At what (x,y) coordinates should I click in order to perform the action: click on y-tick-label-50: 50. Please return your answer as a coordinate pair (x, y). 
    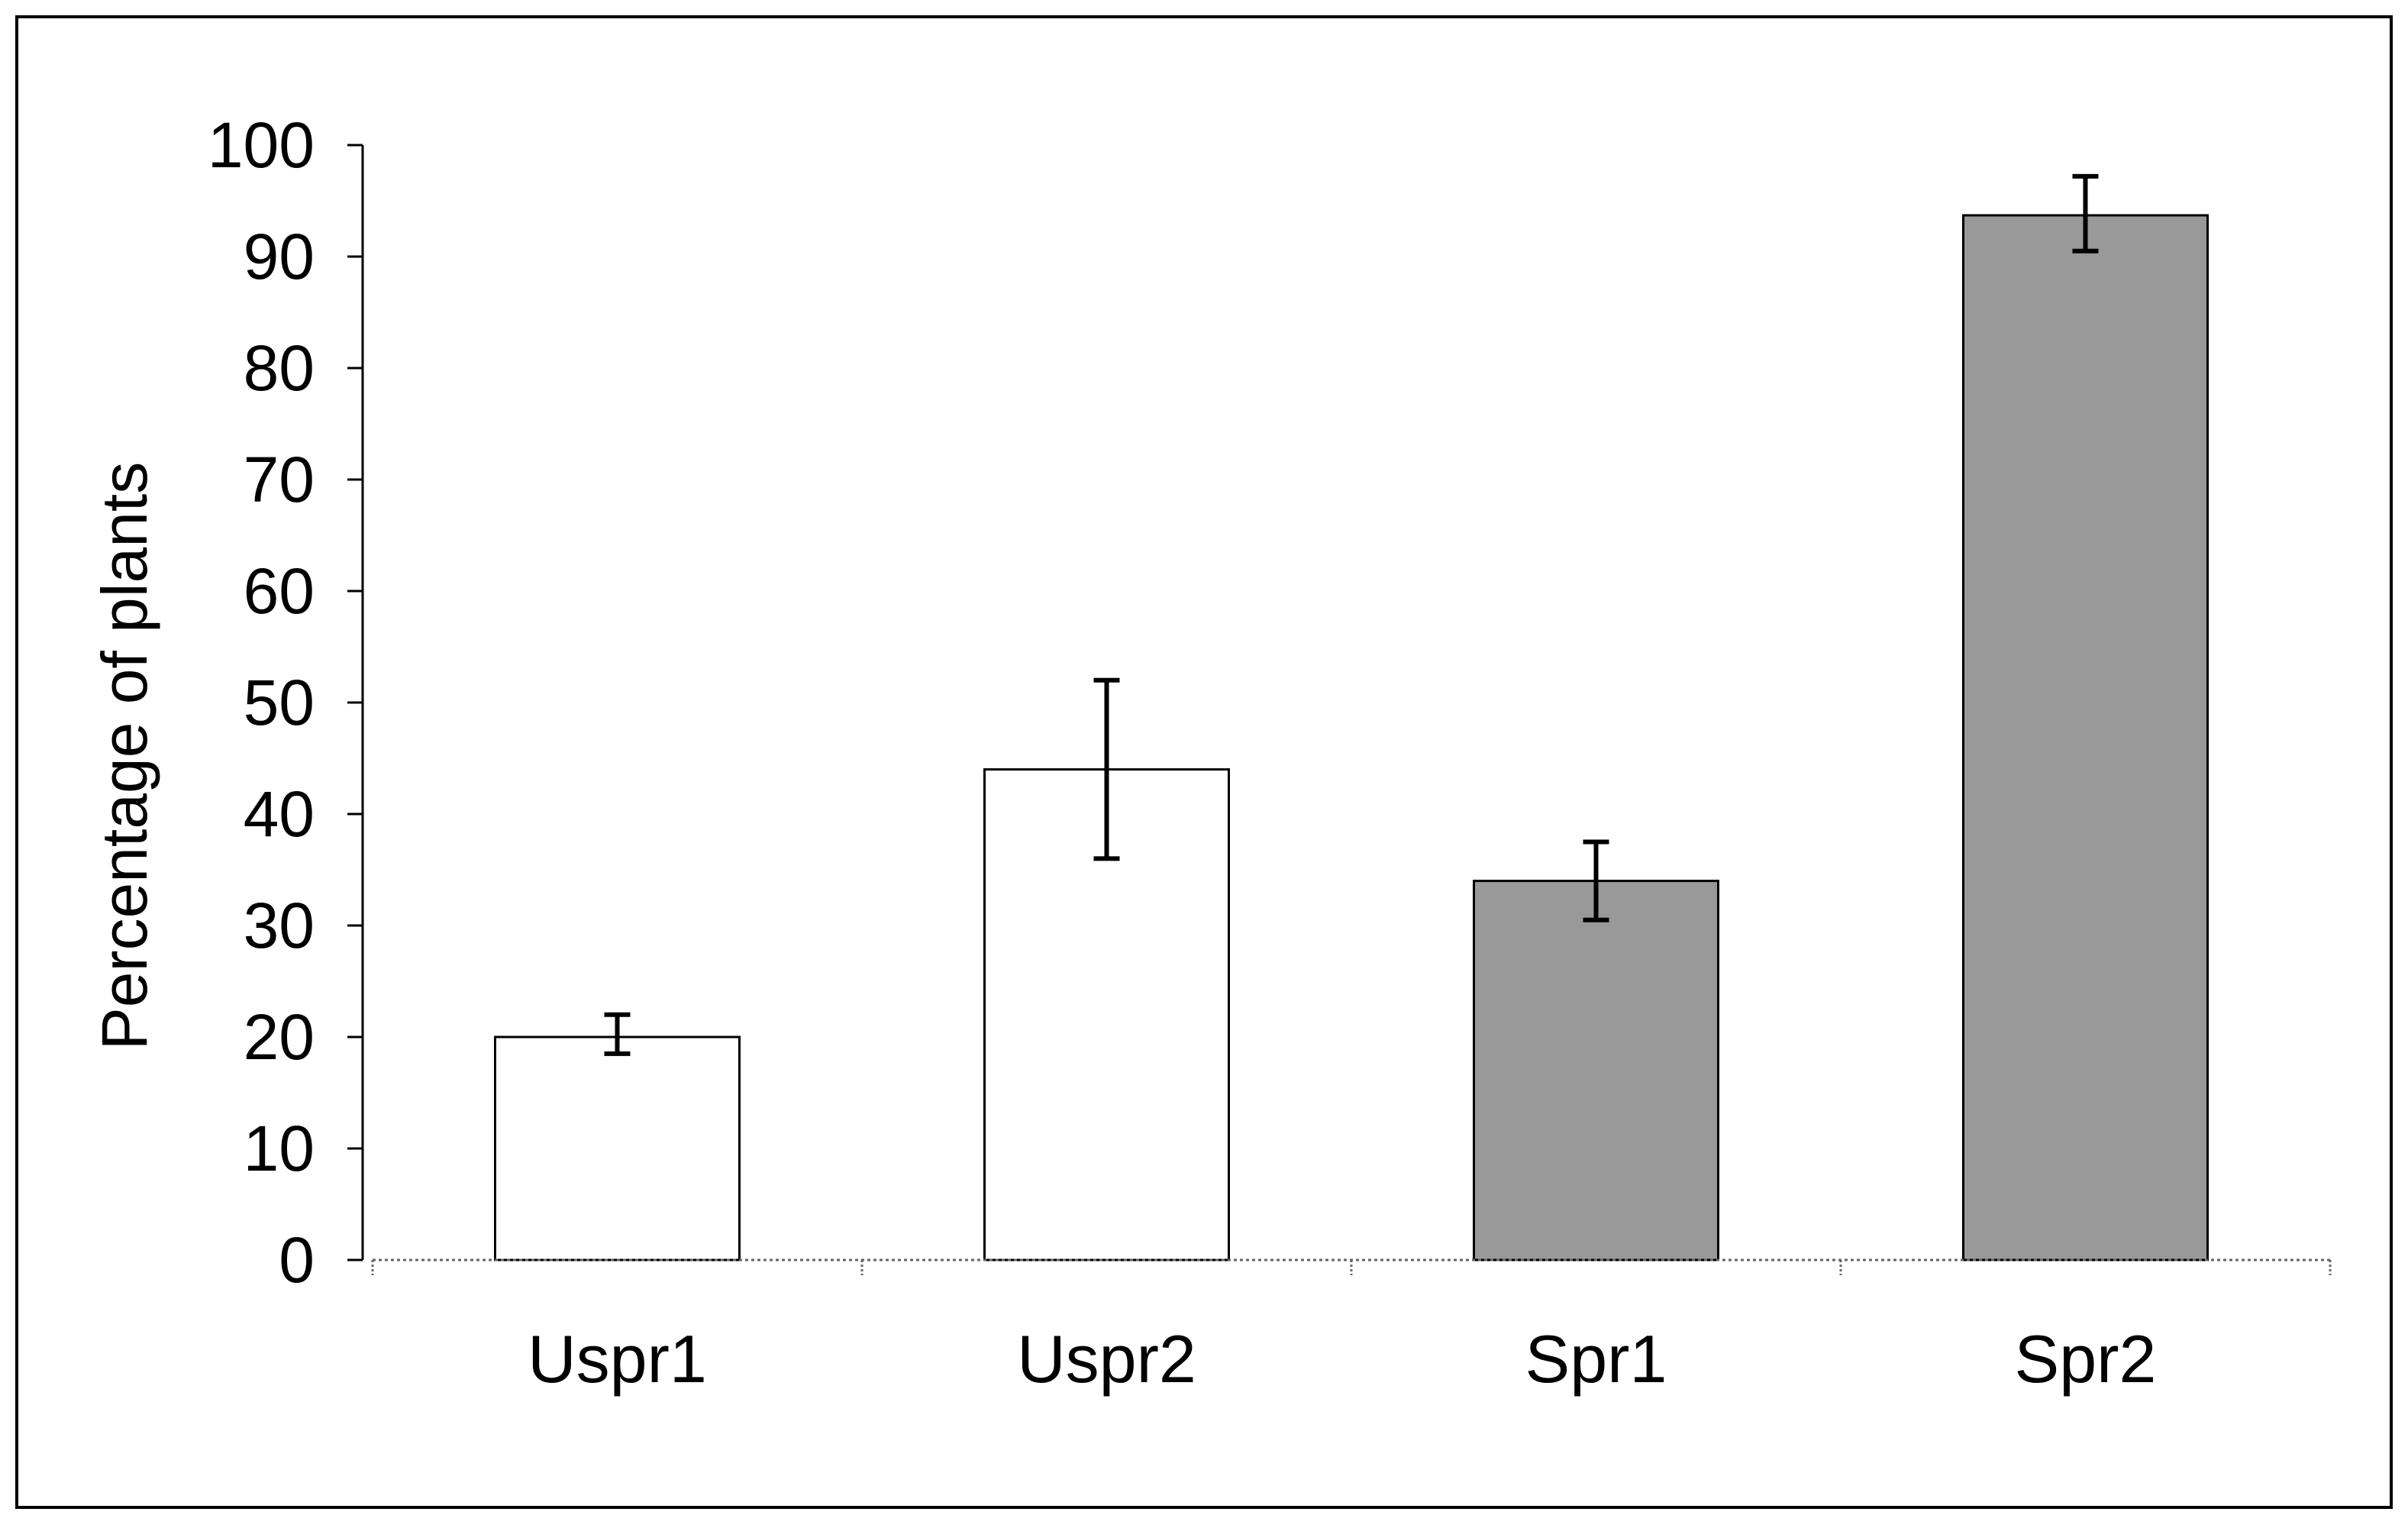
    Looking at the image, I should click on (279, 702).